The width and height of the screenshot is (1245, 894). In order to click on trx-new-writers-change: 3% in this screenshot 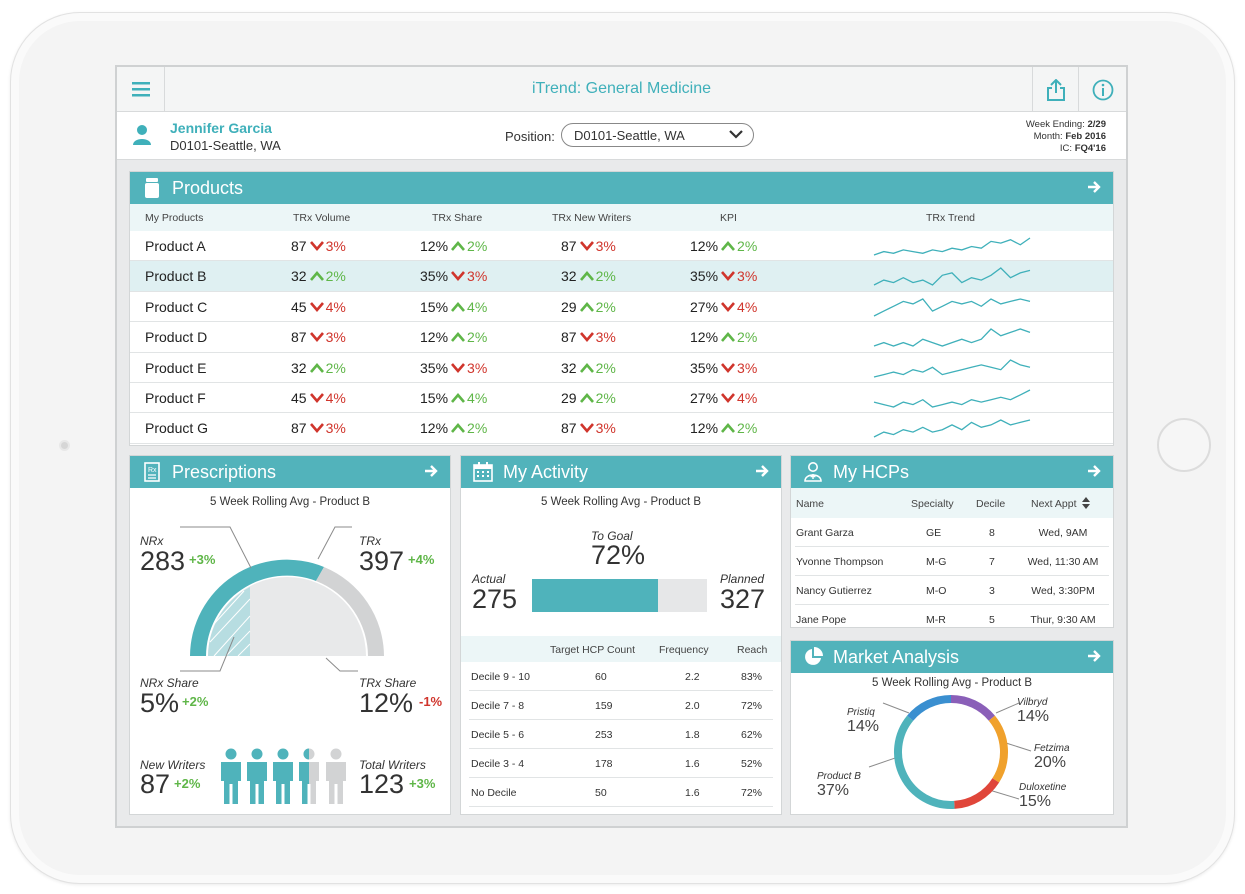, I will do `click(605, 337)`.